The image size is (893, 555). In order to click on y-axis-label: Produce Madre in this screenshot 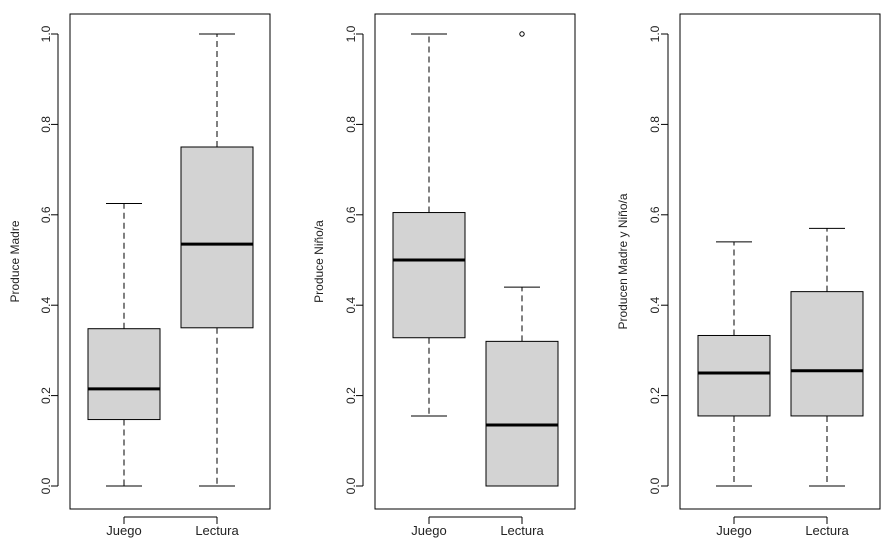, I will do `click(15, 261)`.